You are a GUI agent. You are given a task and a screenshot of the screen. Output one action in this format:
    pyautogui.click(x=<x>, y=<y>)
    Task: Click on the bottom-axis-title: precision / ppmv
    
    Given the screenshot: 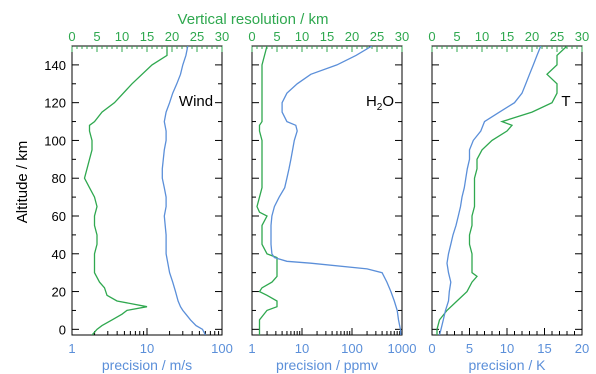 What is the action you would take?
    pyautogui.click(x=327, y=365)
    